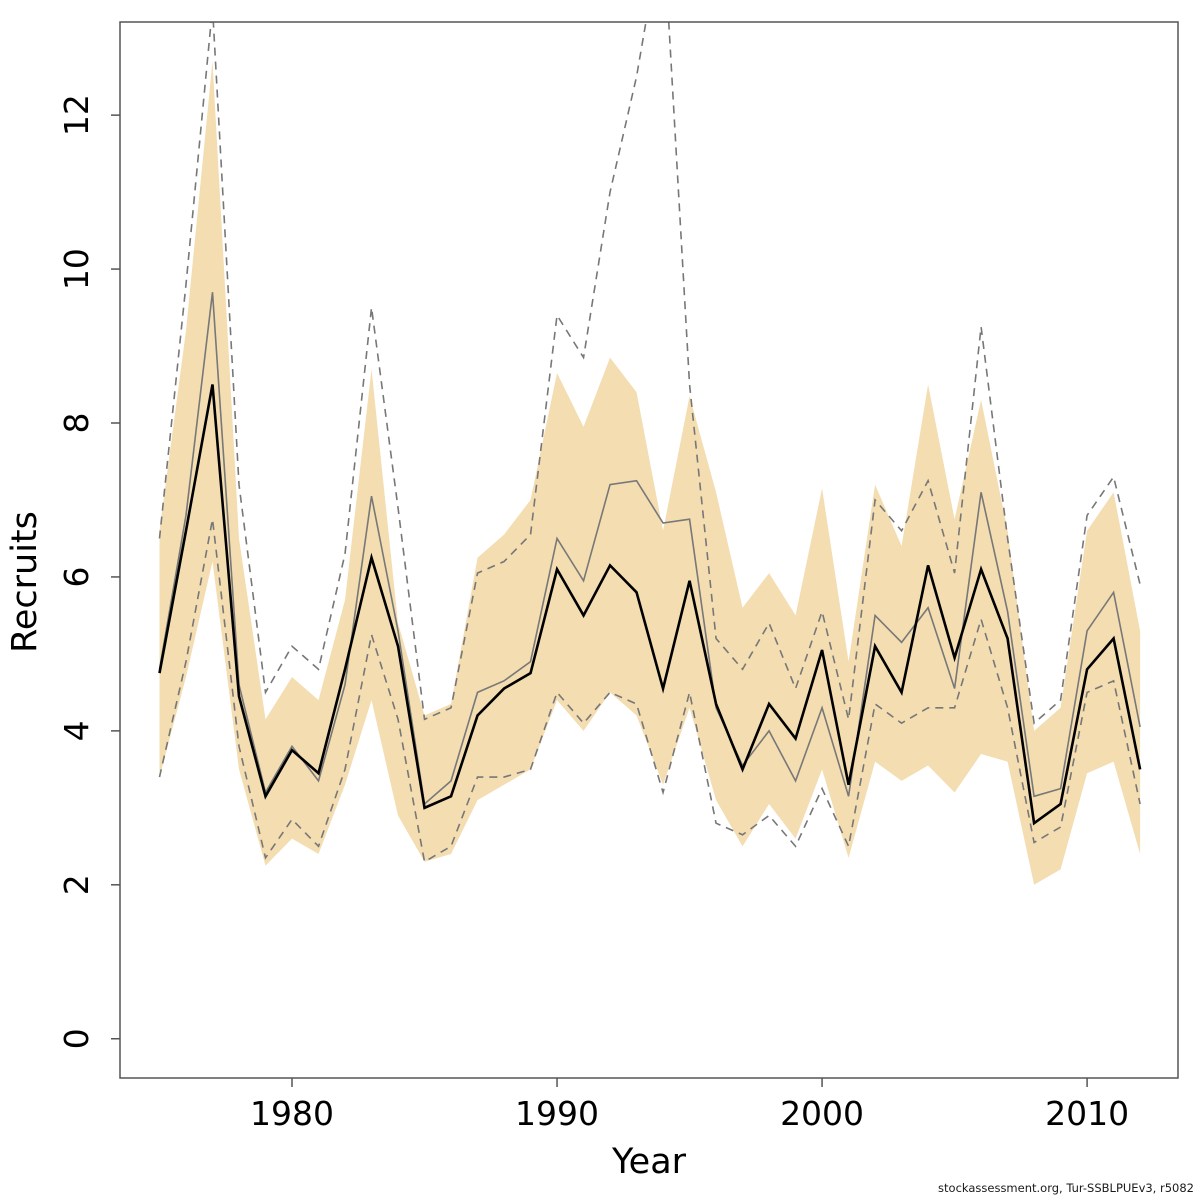 This screenshot has height=1200, width=1200. What do you see at coordinates (25, 582) in the screenshot?
I see `y-axis-title: Recruits` at bounding box center [25, 582].